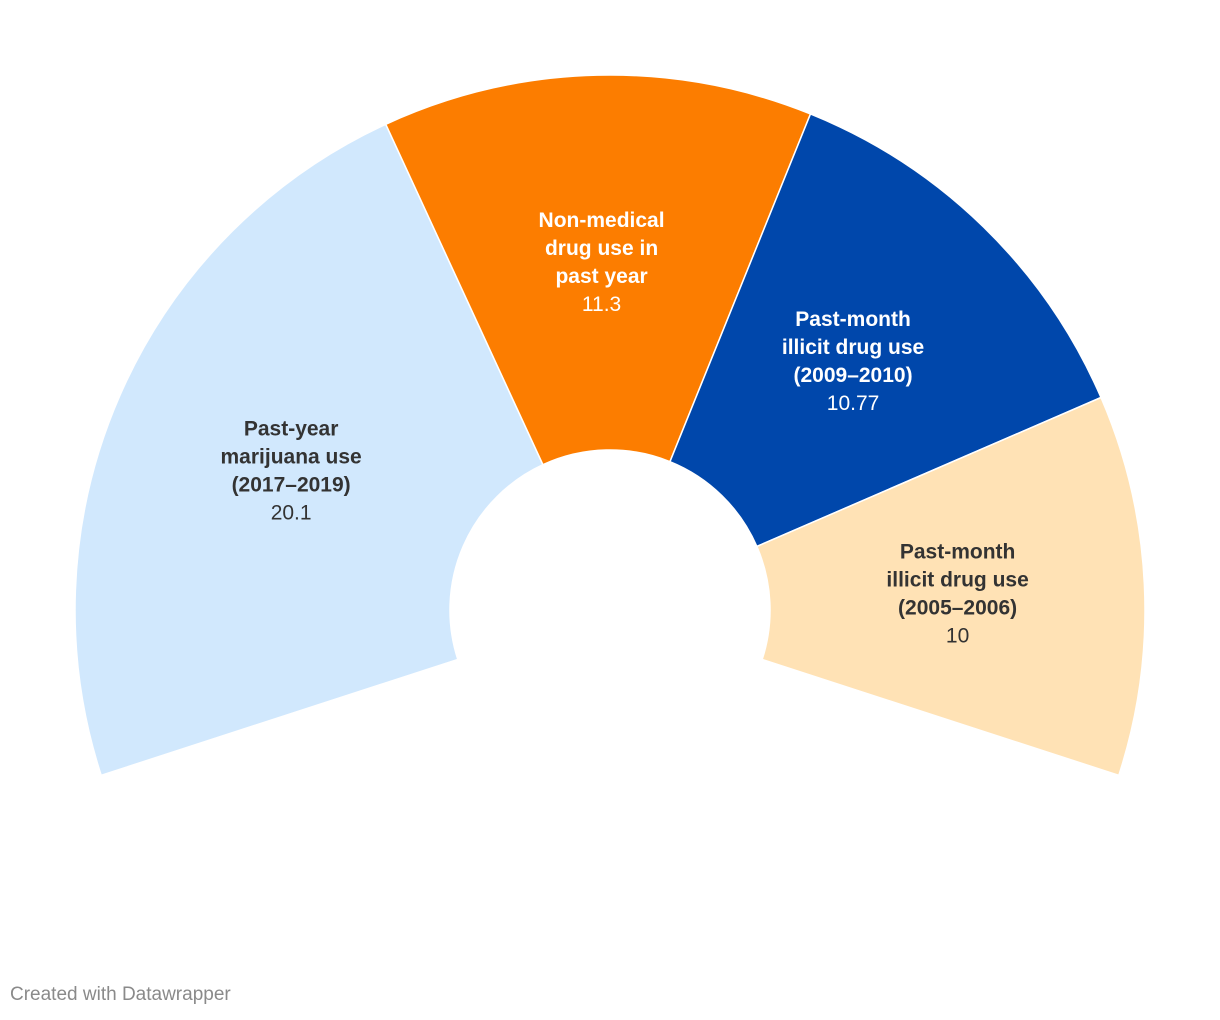 The width and height of the screenshot is (1220, 1020). Describe the element at coordinates (291, 457) in the screenshot. I see `slice-label-line: marijuana use` at that location.